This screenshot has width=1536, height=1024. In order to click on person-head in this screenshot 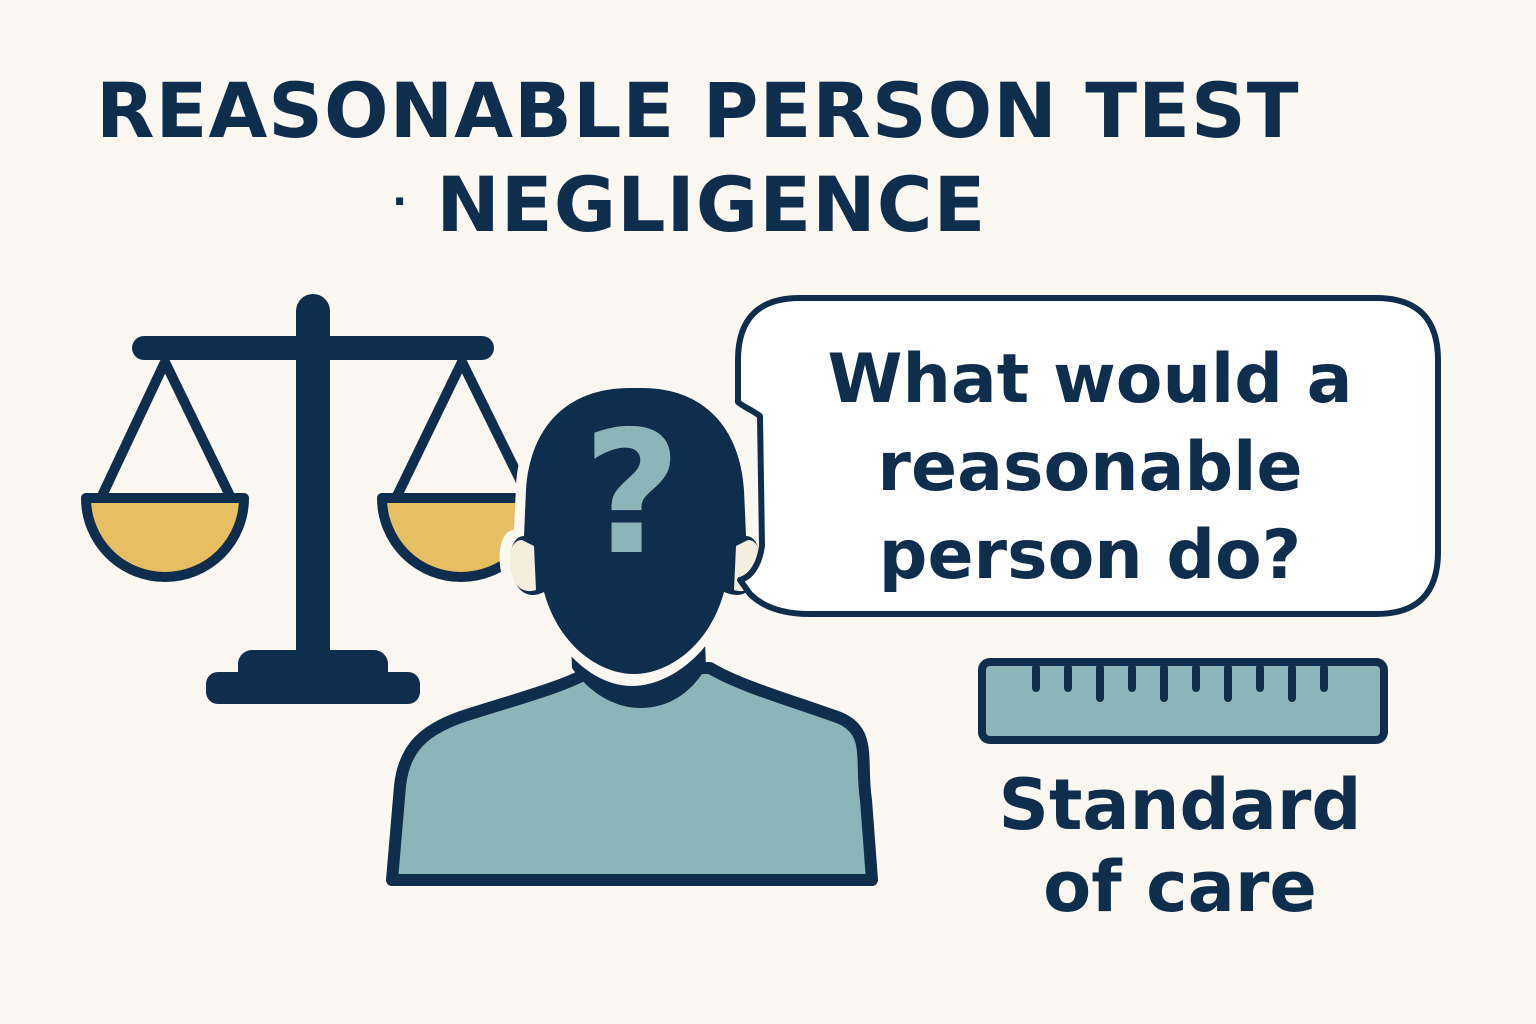, I will do `click(635, 531)`.